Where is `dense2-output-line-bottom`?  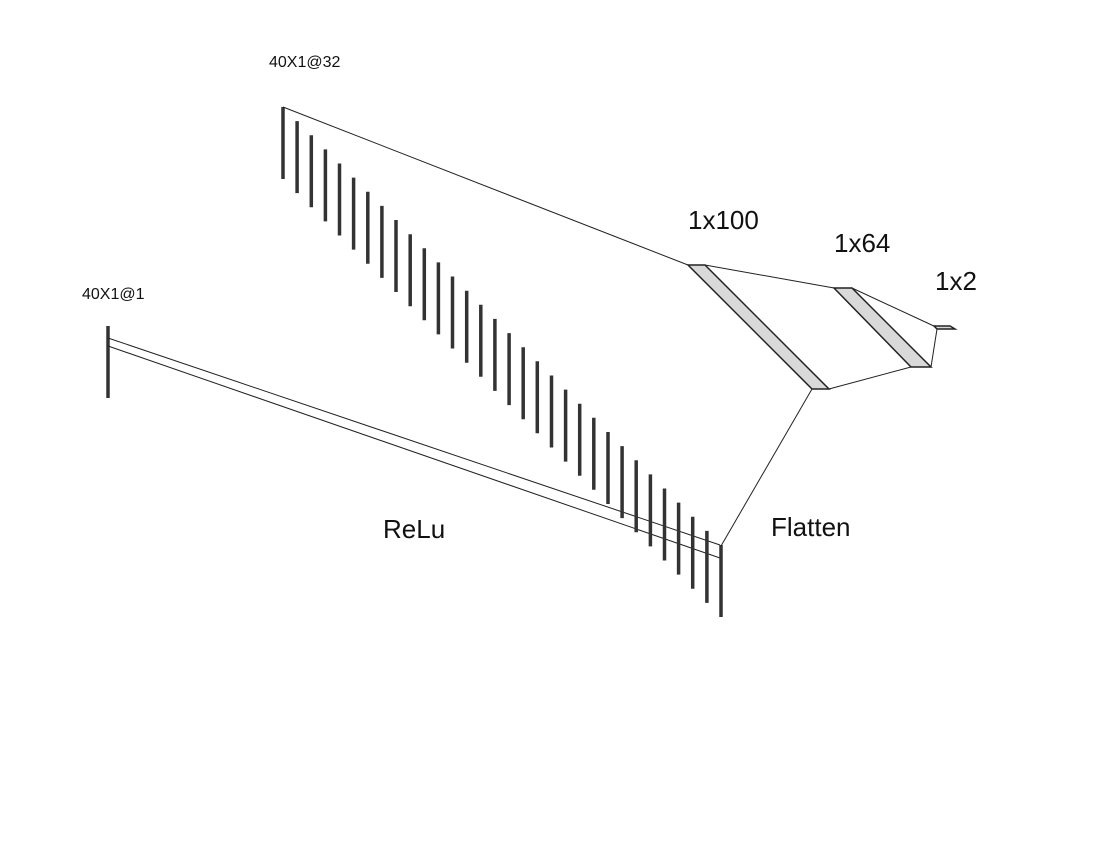
dense2-output-line-bottom is located at coordinates (934, 348).